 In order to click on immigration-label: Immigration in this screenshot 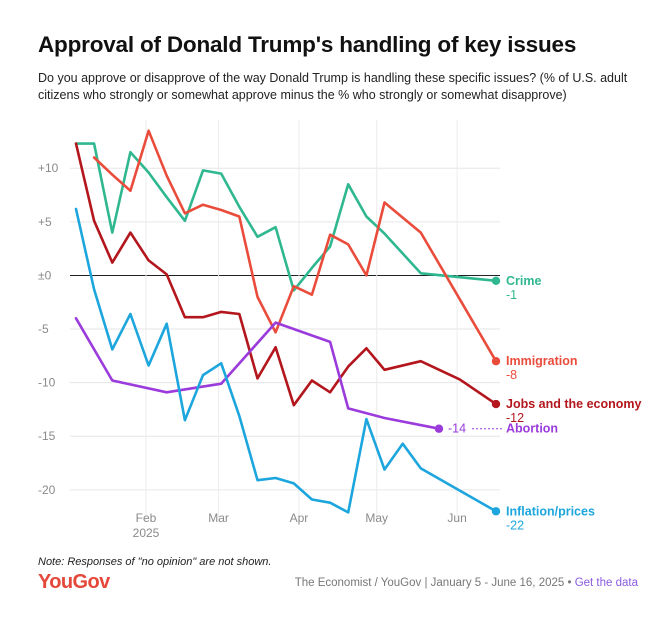, I will do `click(542, 361)`.